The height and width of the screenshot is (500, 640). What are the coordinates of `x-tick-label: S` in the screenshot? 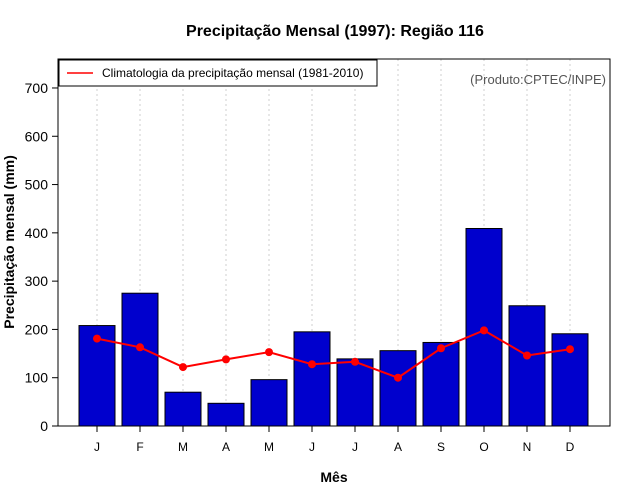 It's located at (441, 447).